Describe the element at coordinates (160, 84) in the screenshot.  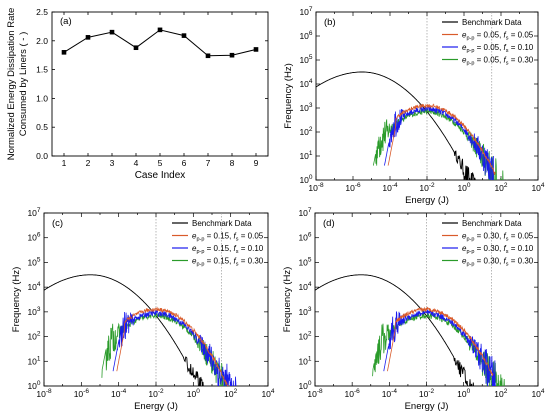
I see `plot-frame` at that location.